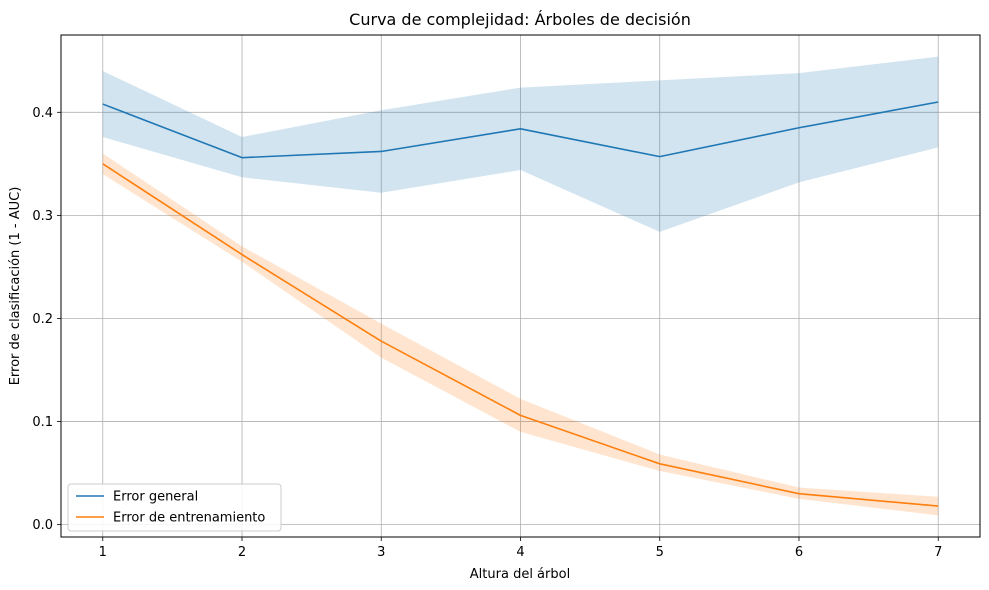 This screenshot has width=989, height=590. Describe the element at coordinates (42, 113) in the screenshot. I see `y-tick-label: 0.4` at that location.